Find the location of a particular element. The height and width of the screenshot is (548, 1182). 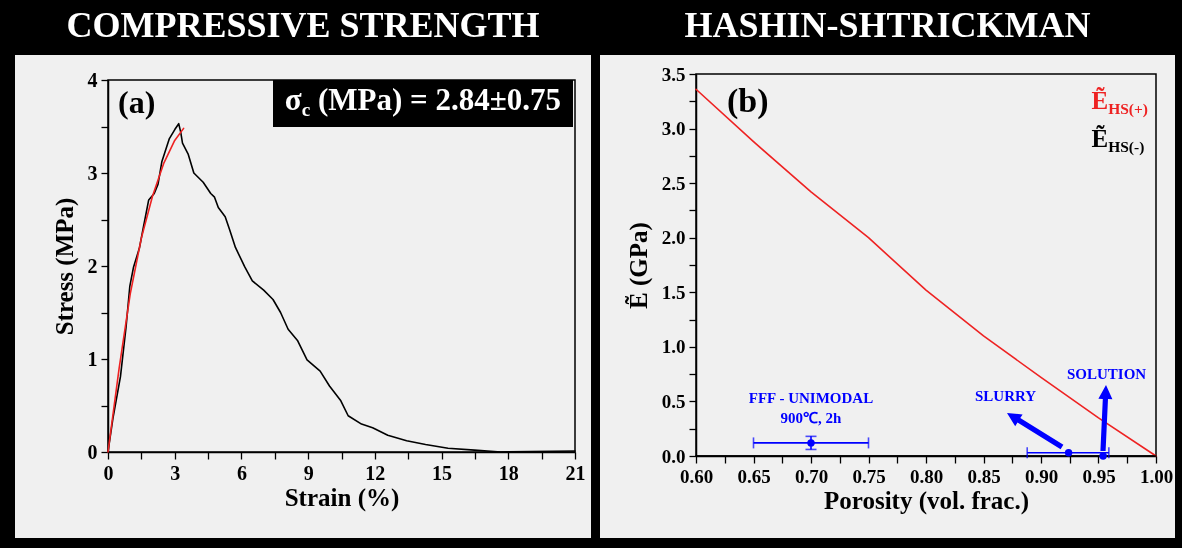

text: Ẽ$_{HS(-)}$ is located at coordinates (1118, 140).